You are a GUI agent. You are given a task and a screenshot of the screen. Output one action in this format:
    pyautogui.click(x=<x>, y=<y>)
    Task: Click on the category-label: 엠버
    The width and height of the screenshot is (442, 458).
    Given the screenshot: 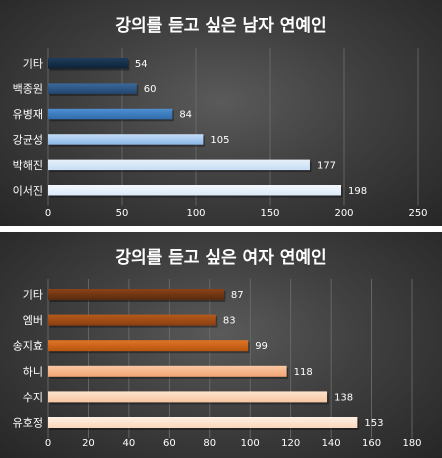 What is the action you would take?
    pyautogui.click(x=33, y=320)
    